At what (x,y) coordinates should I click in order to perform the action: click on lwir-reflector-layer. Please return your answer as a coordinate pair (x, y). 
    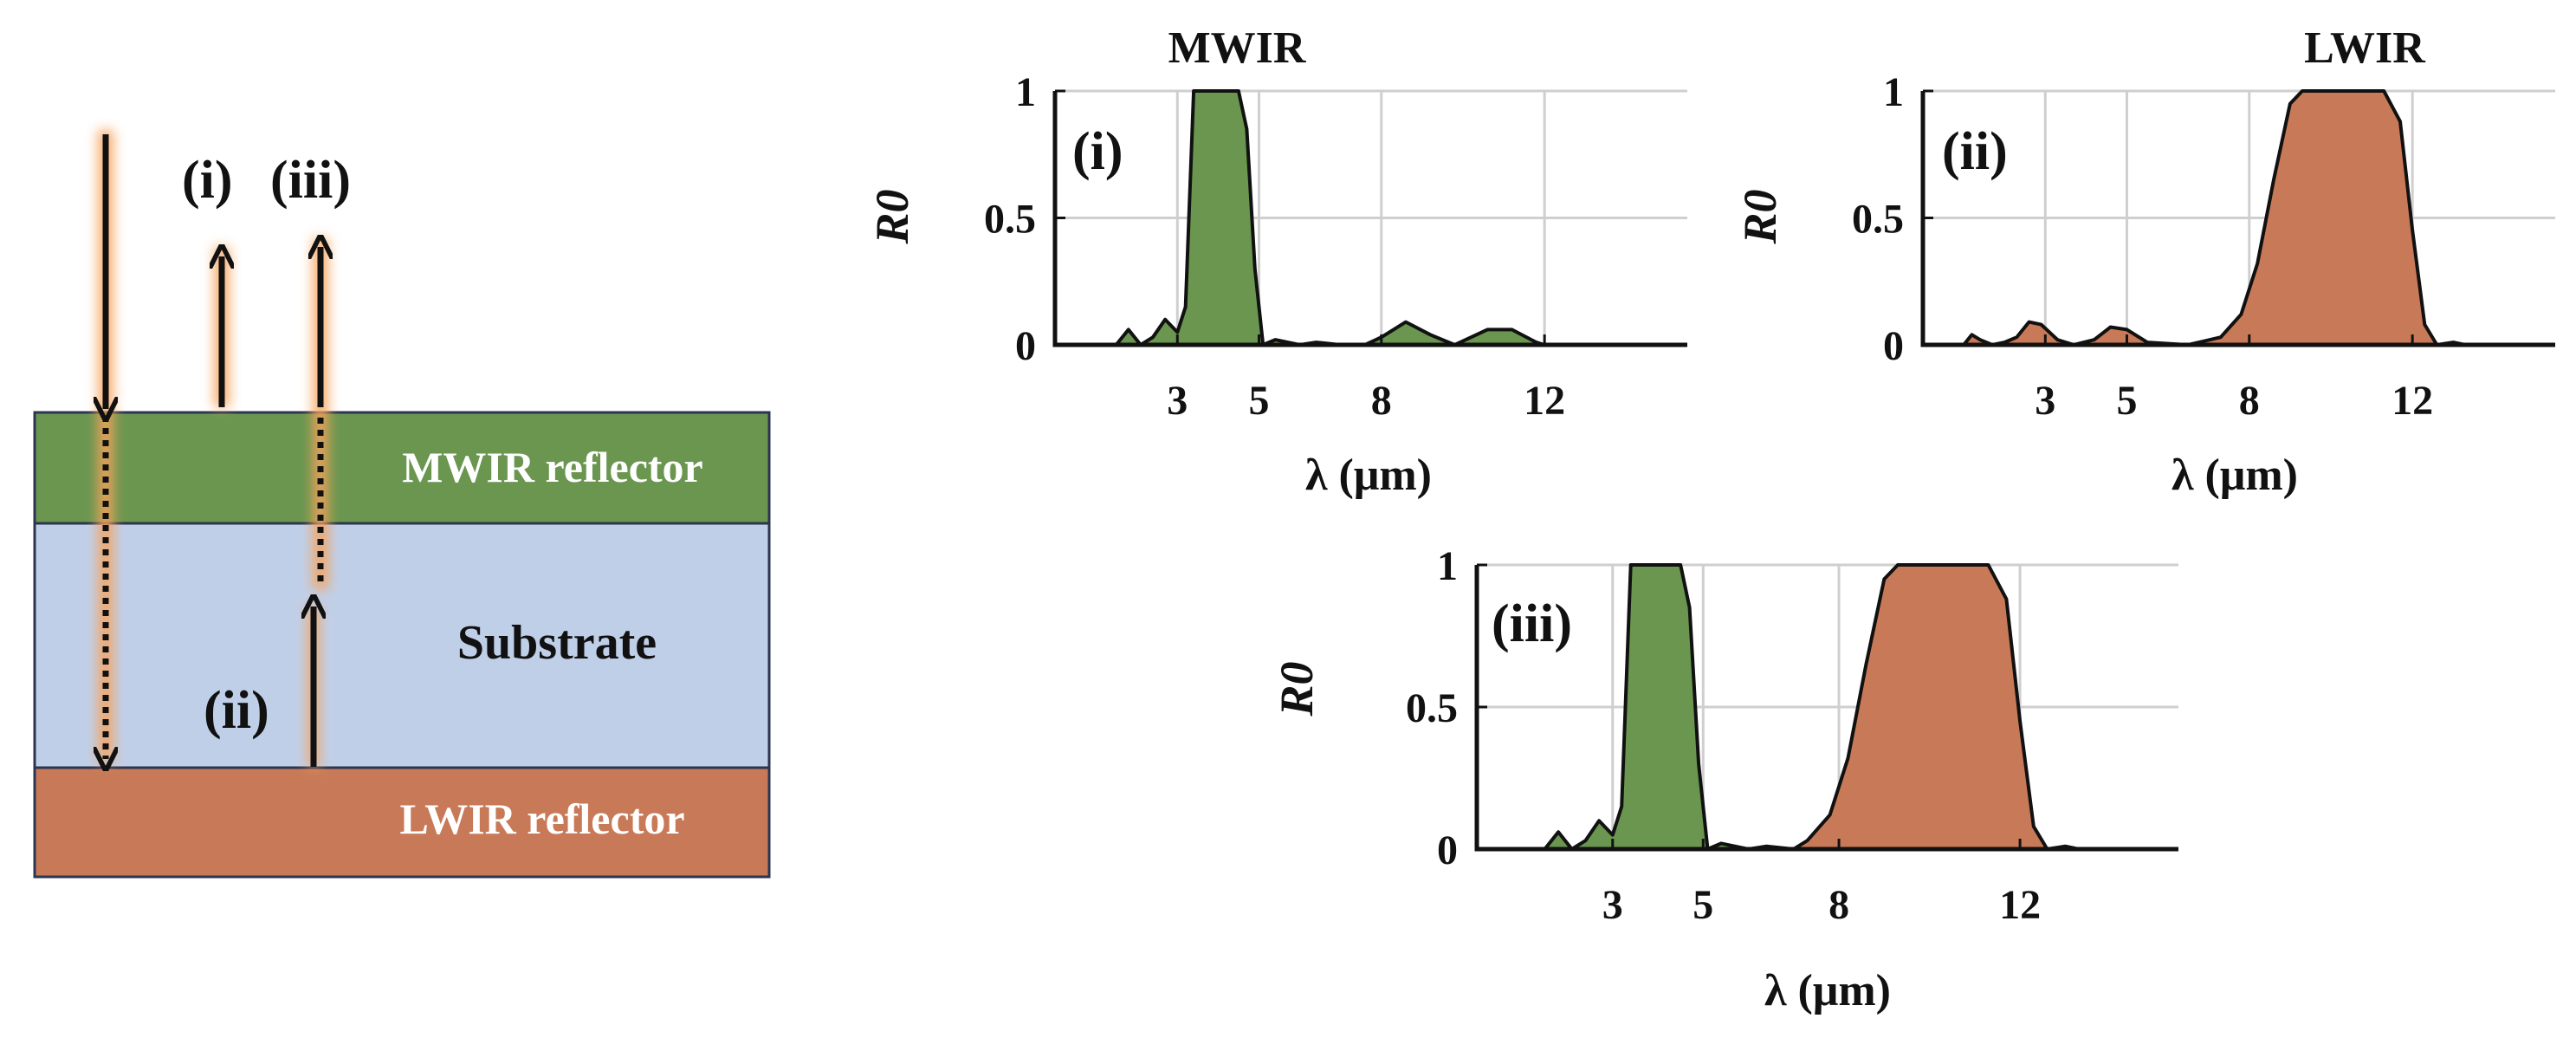
    Looking at the image, I should click on (402, 822).